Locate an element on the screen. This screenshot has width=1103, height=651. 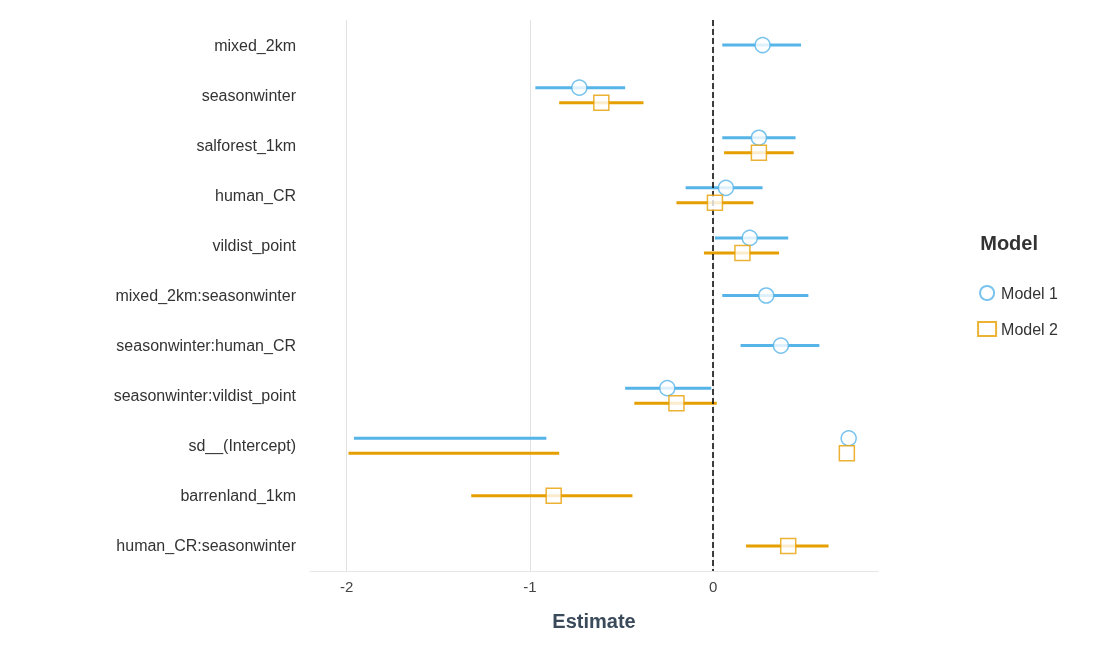
legend-title: Model is located at coordinates (1009, 243).